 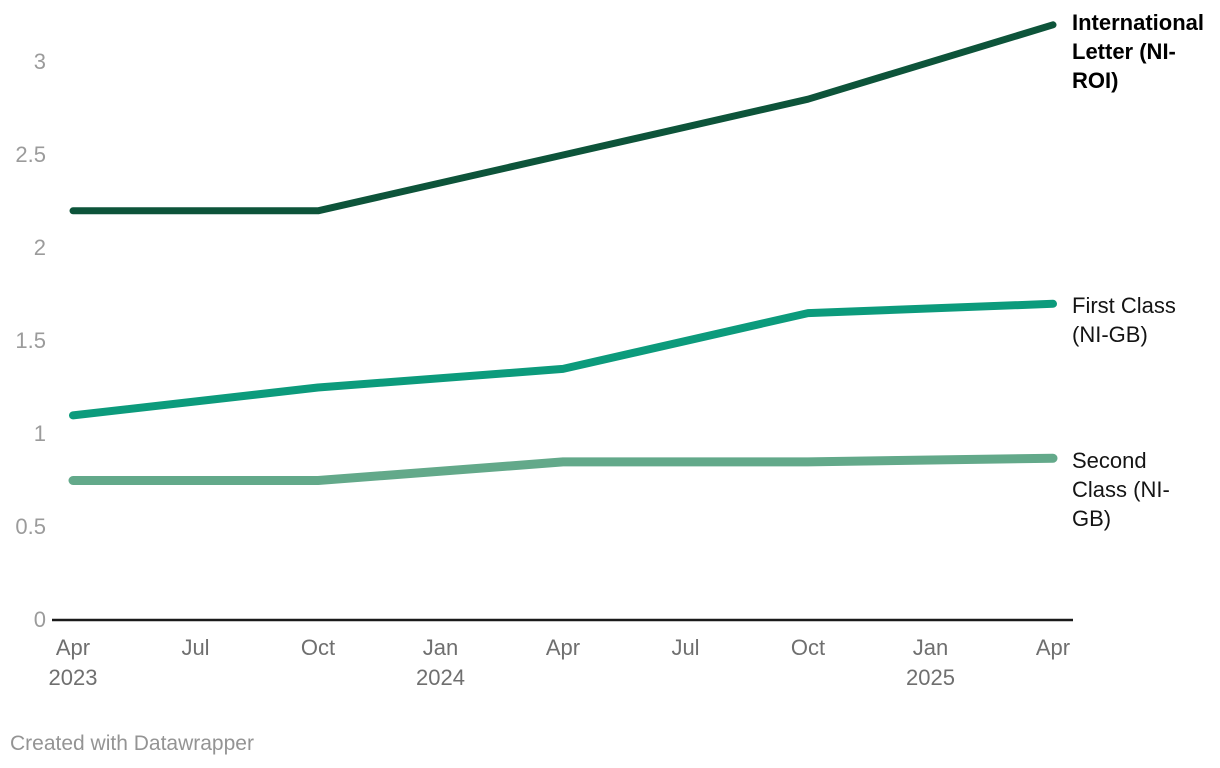 I want to click on x-tick-year: 2025, so click(x=930, y=677).